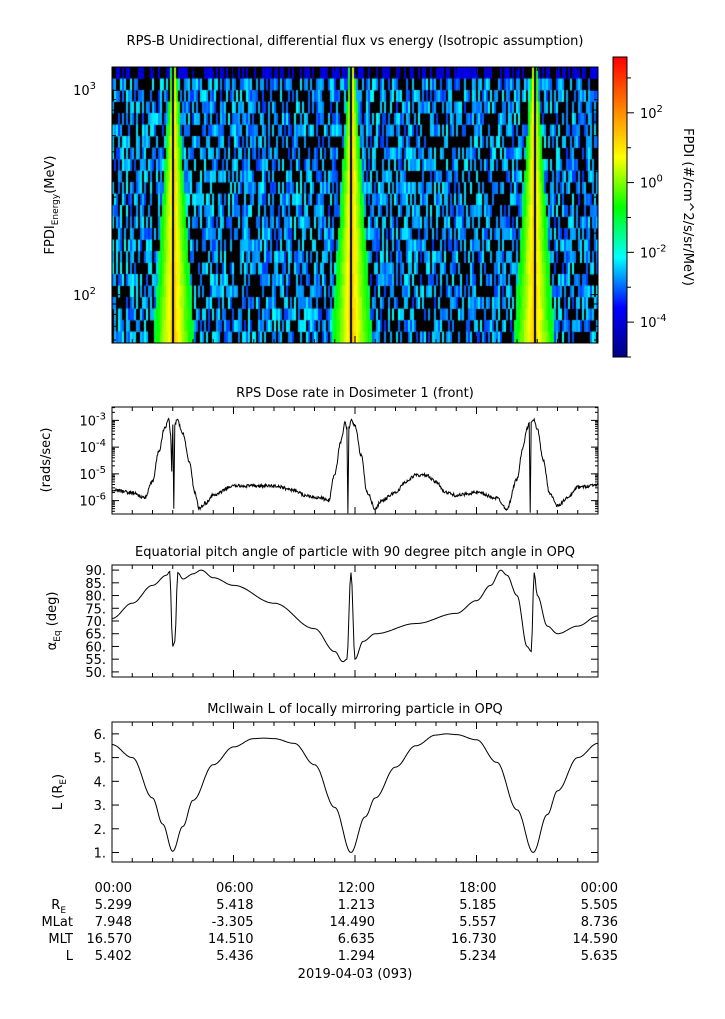 This screenshot has height=1019, width=725. I want to click on panel3-frame, so click(355, 621).